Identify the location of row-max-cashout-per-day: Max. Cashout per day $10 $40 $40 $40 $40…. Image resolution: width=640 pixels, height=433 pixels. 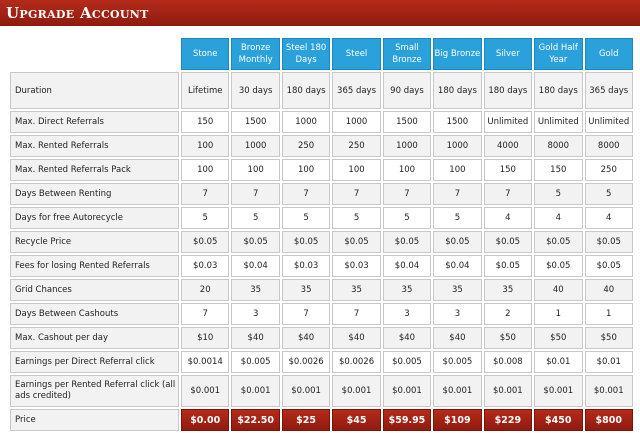
(321, 338).